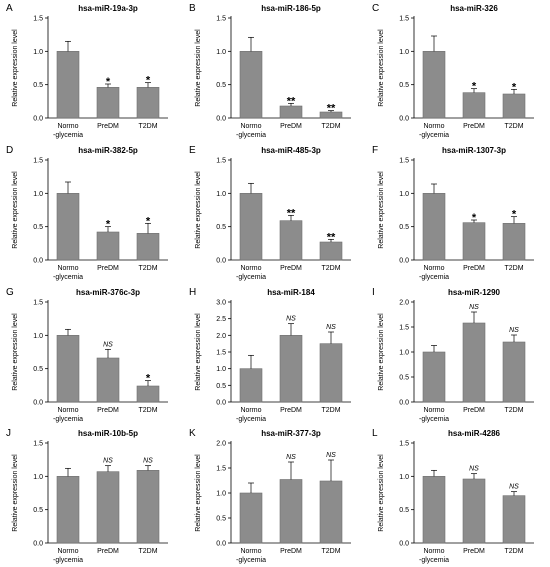 This screenshot has width=550, height=567. Describe the element at coordinates (221, 319) in the screenshot. I see `y-tick-label: 2.5` at that location.